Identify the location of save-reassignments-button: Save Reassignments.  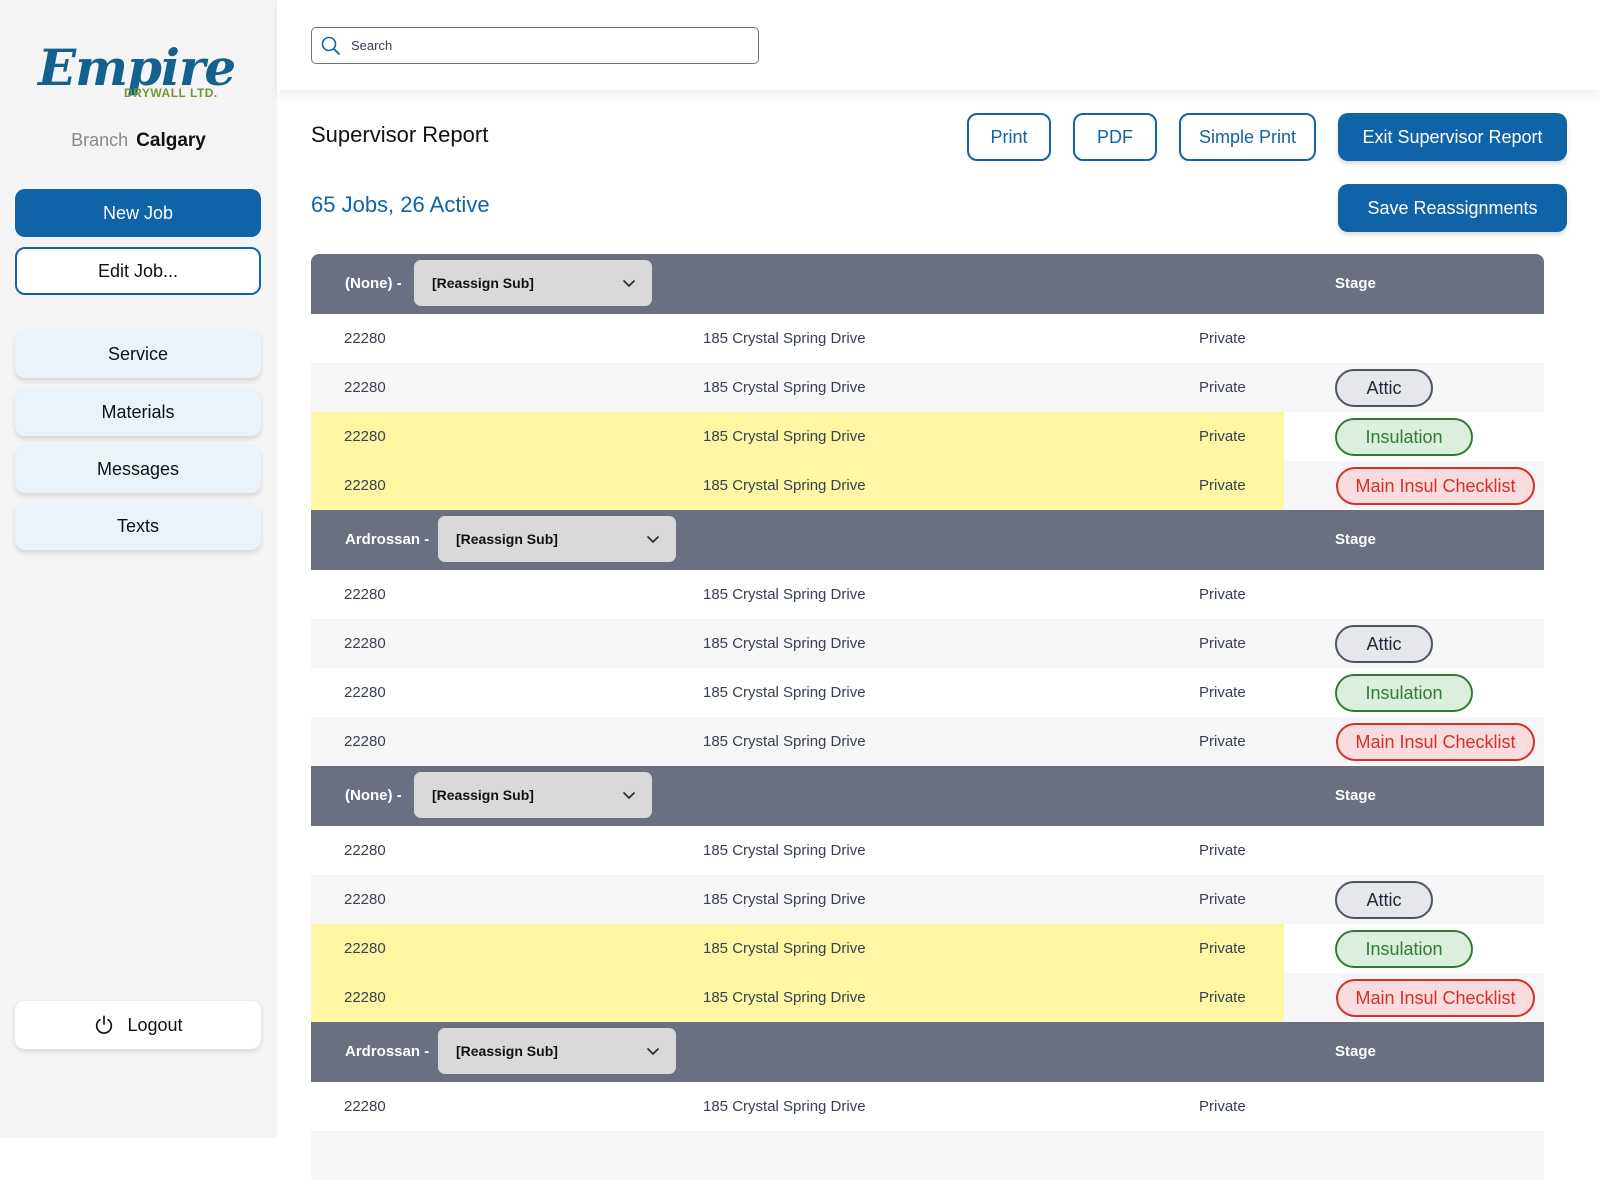
(1452, 208).